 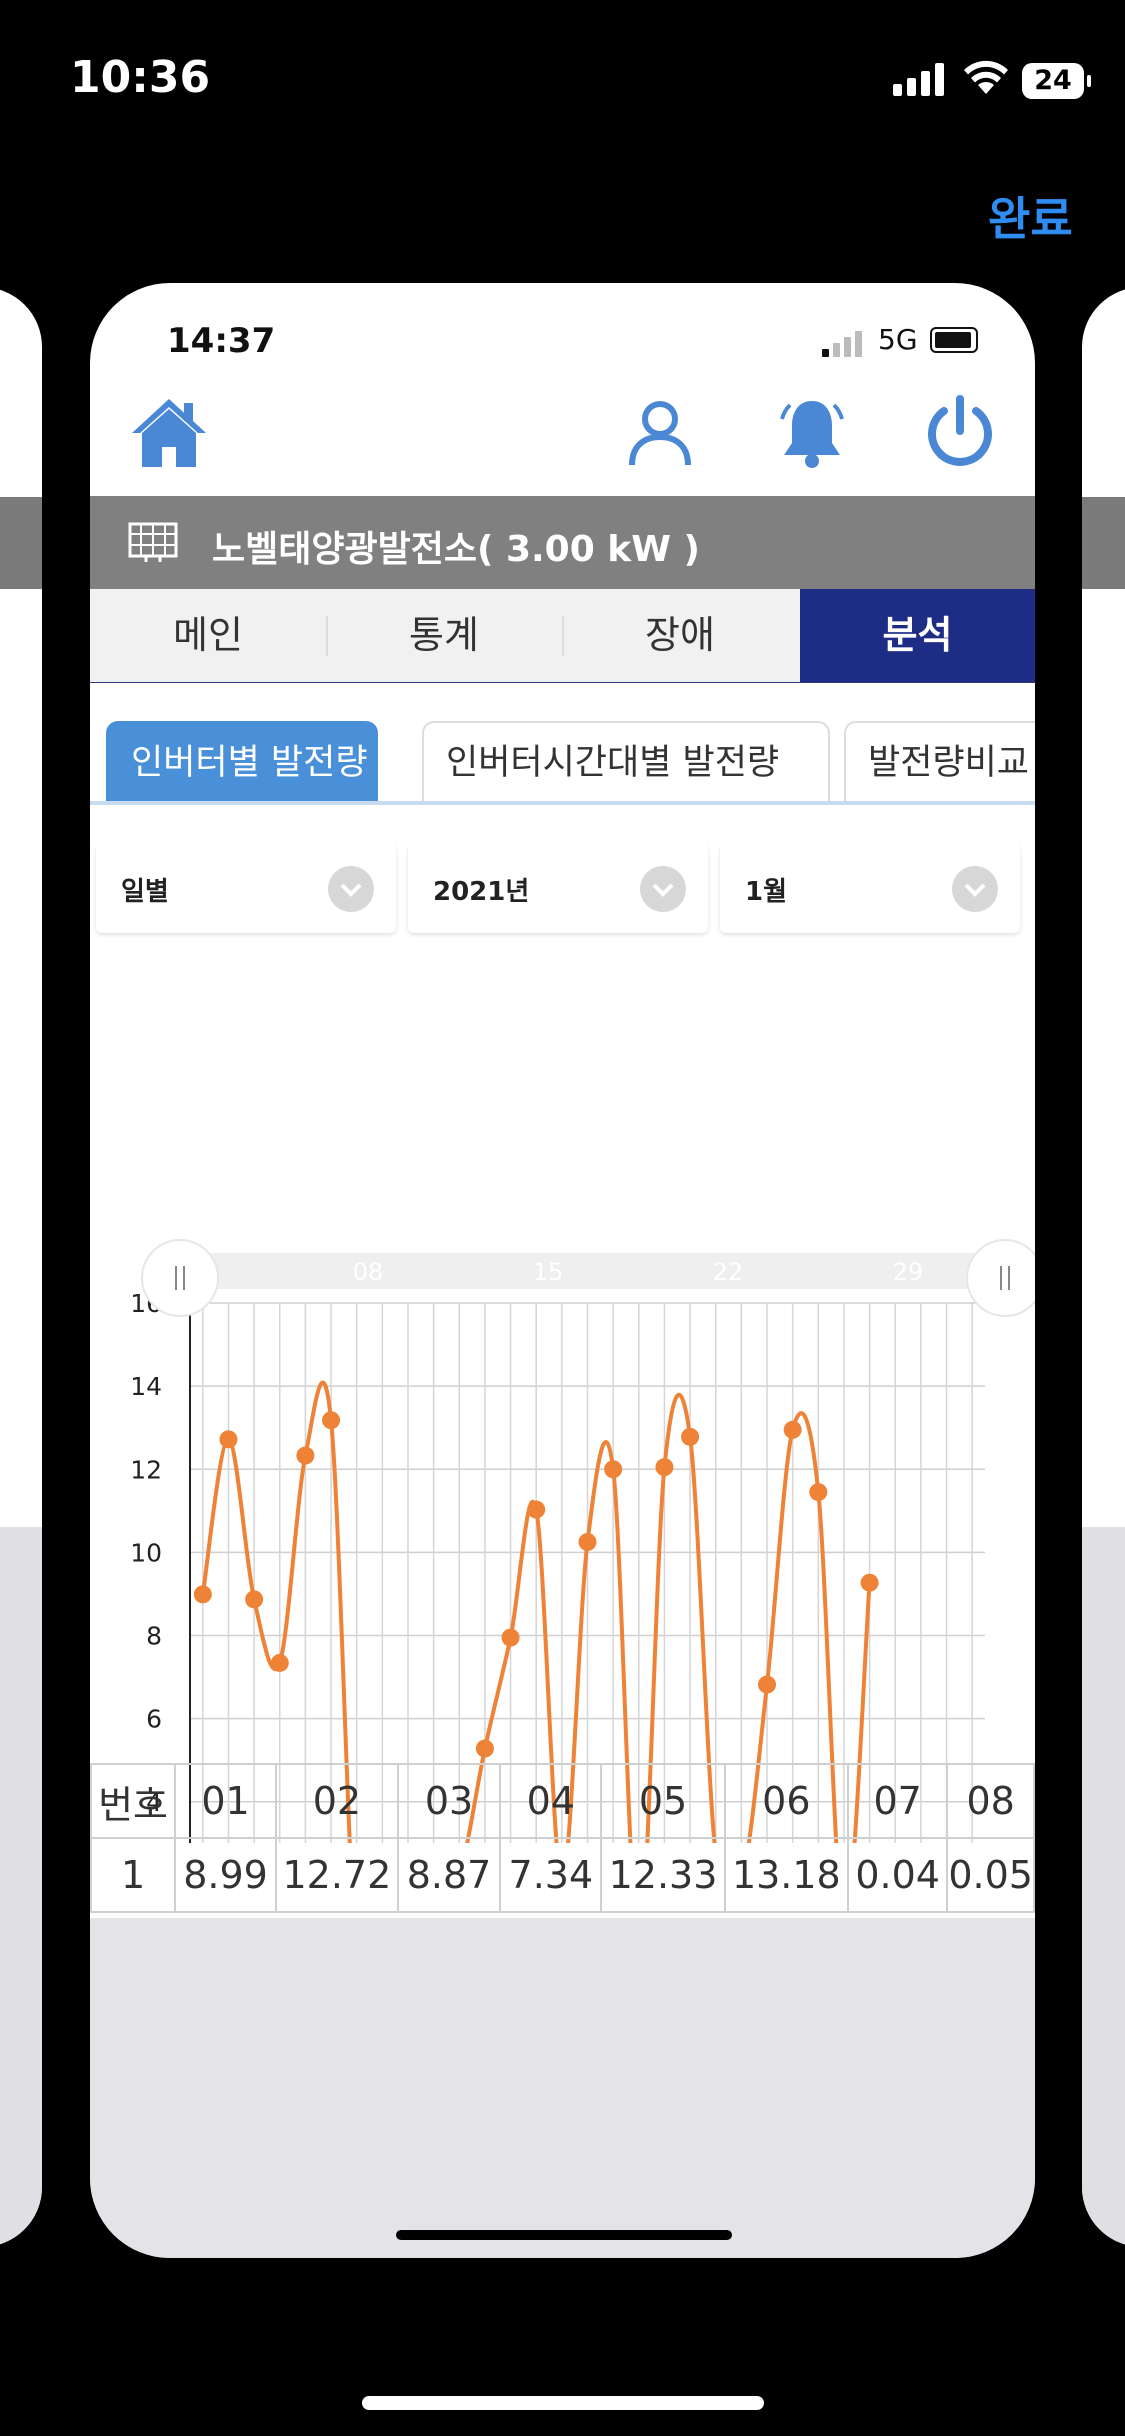 I want to click on subtab-underline, so click(x=562, y=803).